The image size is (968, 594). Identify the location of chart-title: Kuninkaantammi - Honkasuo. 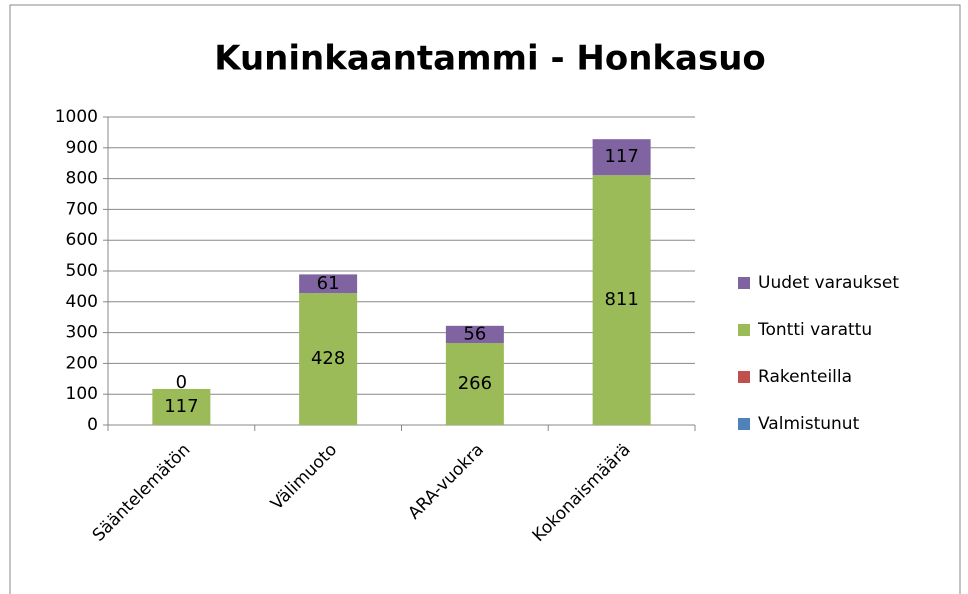
(490, 59).